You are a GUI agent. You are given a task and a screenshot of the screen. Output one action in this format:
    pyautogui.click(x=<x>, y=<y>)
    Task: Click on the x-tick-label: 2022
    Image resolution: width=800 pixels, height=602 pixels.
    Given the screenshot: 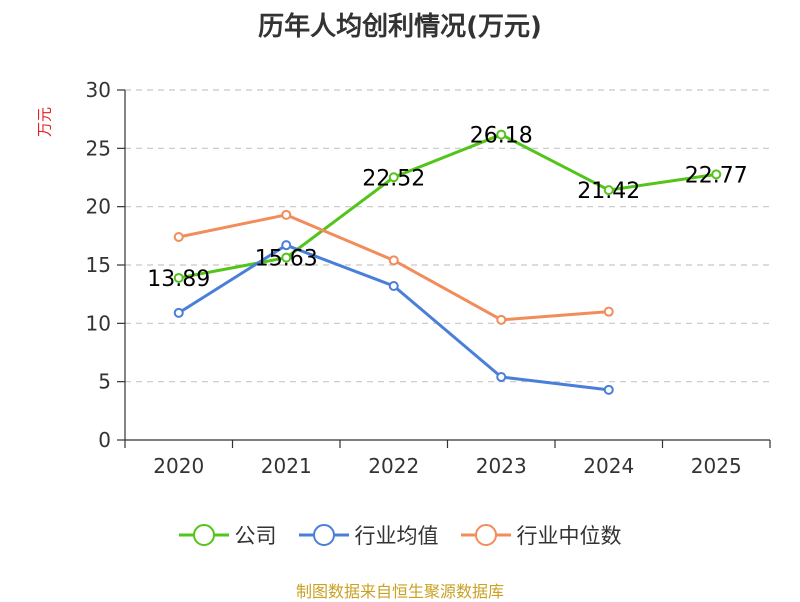 What is the action you would take?
    pyautogui.click(x=393, y=466)
    